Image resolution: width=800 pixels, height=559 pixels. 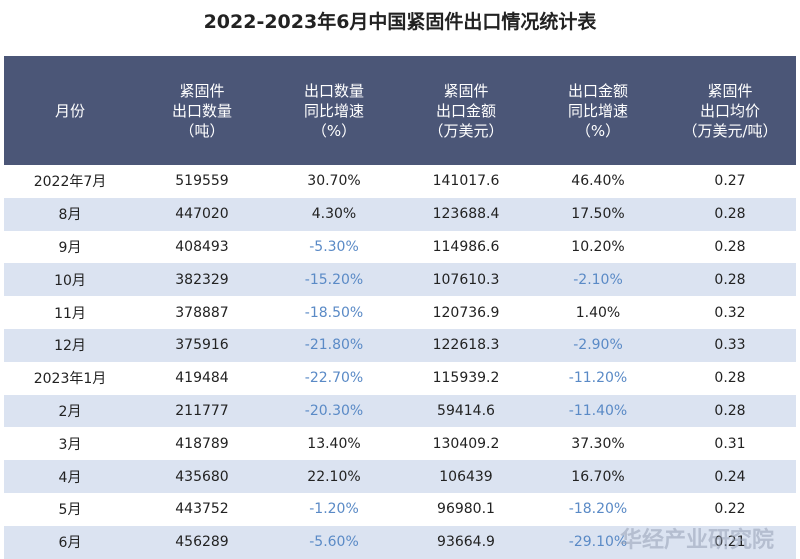 What do you see at coordinates (466, 509) in the screenshot?
I see `table-cell: 96980.1` at bounding box center [466, 509].